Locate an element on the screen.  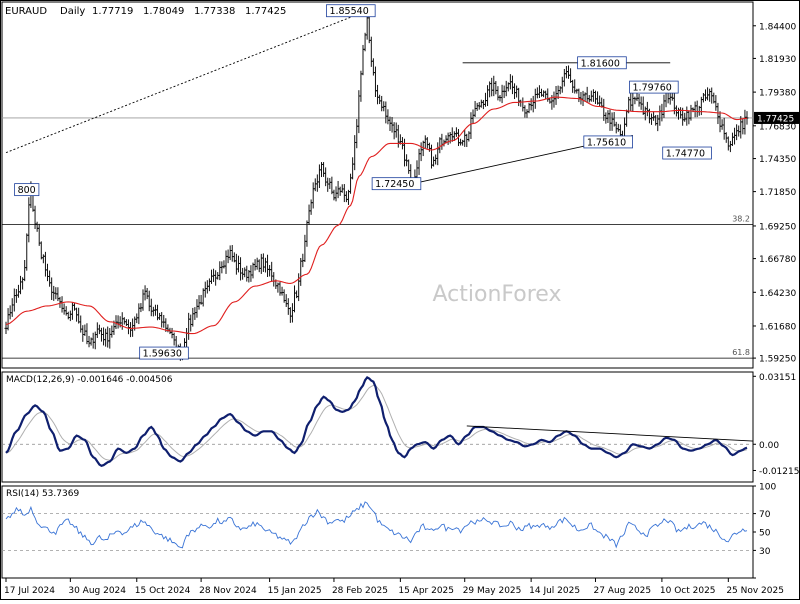
annotation-label: 1.81600 is located at coordinates (600, 63).